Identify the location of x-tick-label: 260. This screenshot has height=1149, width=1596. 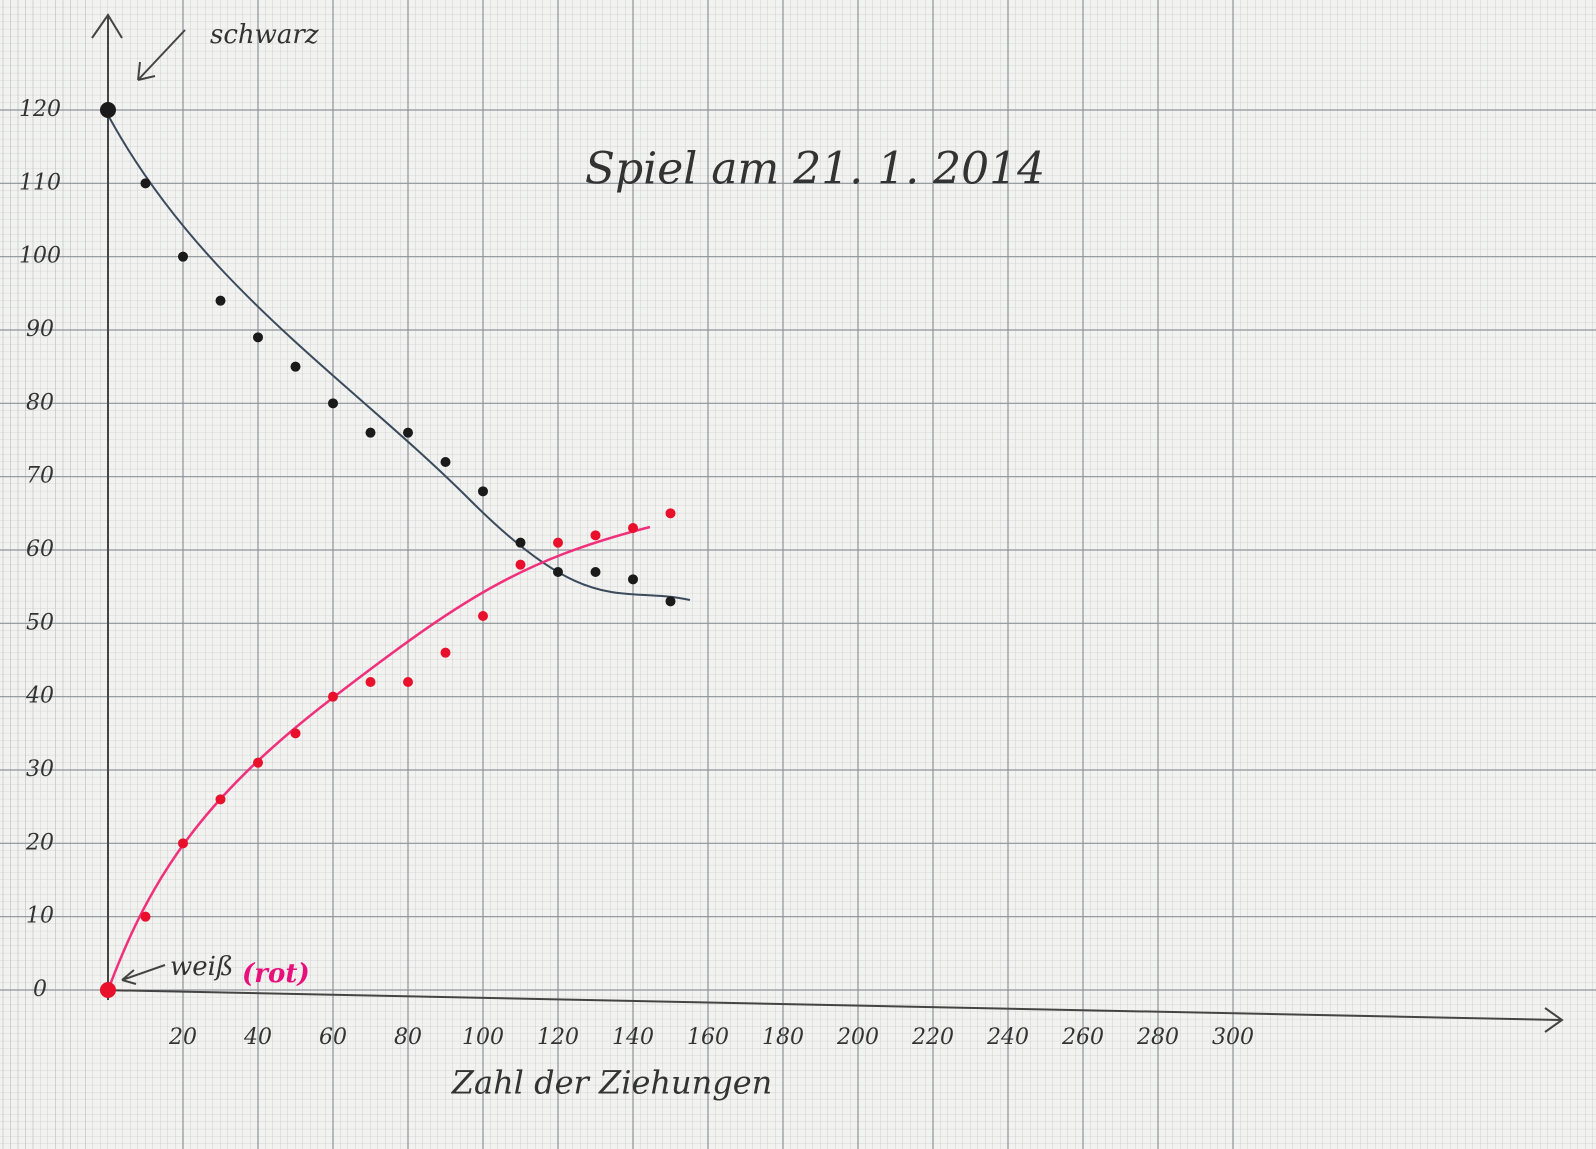
(1082, 1037).